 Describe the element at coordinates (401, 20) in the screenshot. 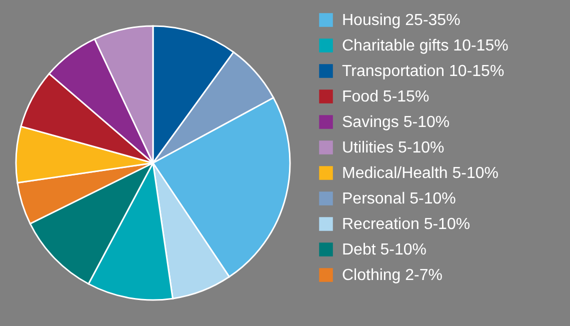

I see `legend-label: Housing 25-35%` at that location.